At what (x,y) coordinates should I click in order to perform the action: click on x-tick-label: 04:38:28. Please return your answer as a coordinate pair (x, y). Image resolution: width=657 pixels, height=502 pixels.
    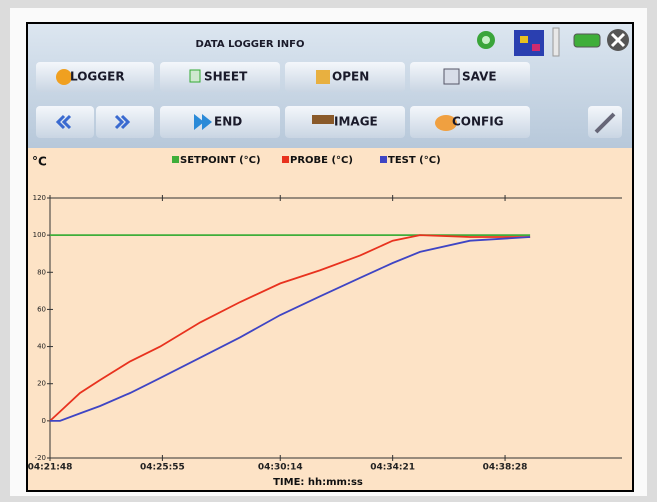
    Looking at the image, I should click on (505, 468).